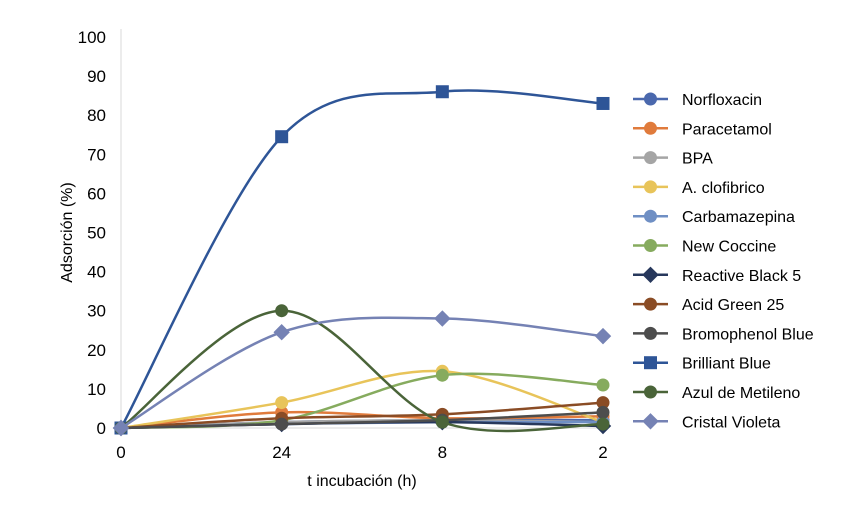 The height and width of the screenshot is (505, 857). What do you see at coordinates (729, 247) in the screenshot?
I see `legend-label: New Coccine` at bounding box center [729, 247].